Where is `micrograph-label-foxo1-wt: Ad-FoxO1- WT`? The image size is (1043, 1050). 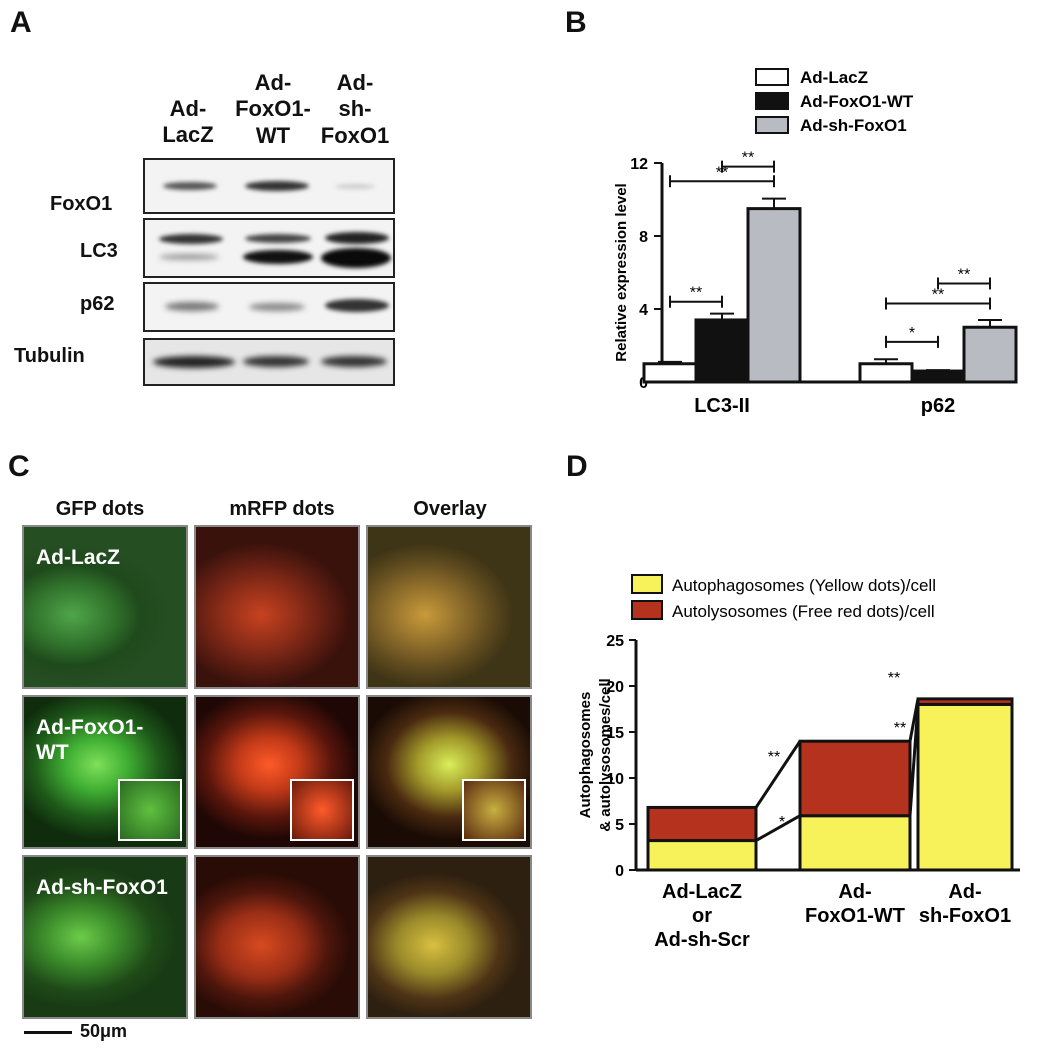 micrograph-label-foxo1-wt: Ad-FoxO1- WT is located at coordinates (90, 740).